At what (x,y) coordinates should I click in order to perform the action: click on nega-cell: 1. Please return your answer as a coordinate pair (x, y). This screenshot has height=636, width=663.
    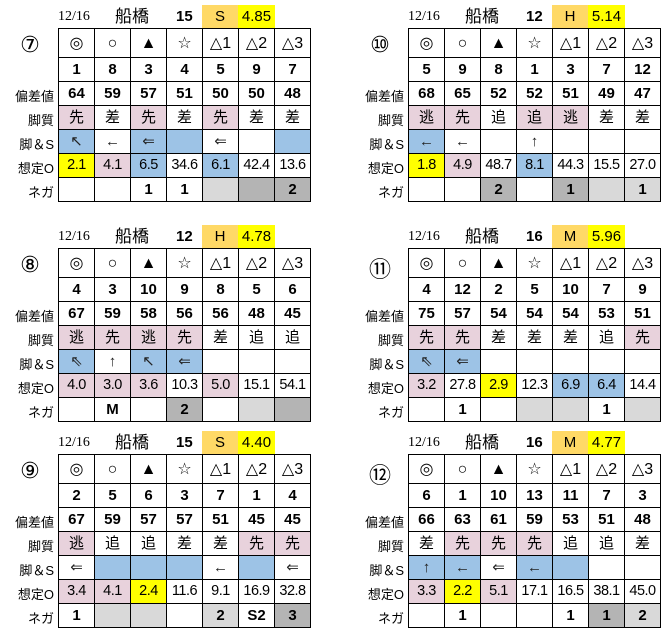
    Looking at the image, I should click on (148, 189).